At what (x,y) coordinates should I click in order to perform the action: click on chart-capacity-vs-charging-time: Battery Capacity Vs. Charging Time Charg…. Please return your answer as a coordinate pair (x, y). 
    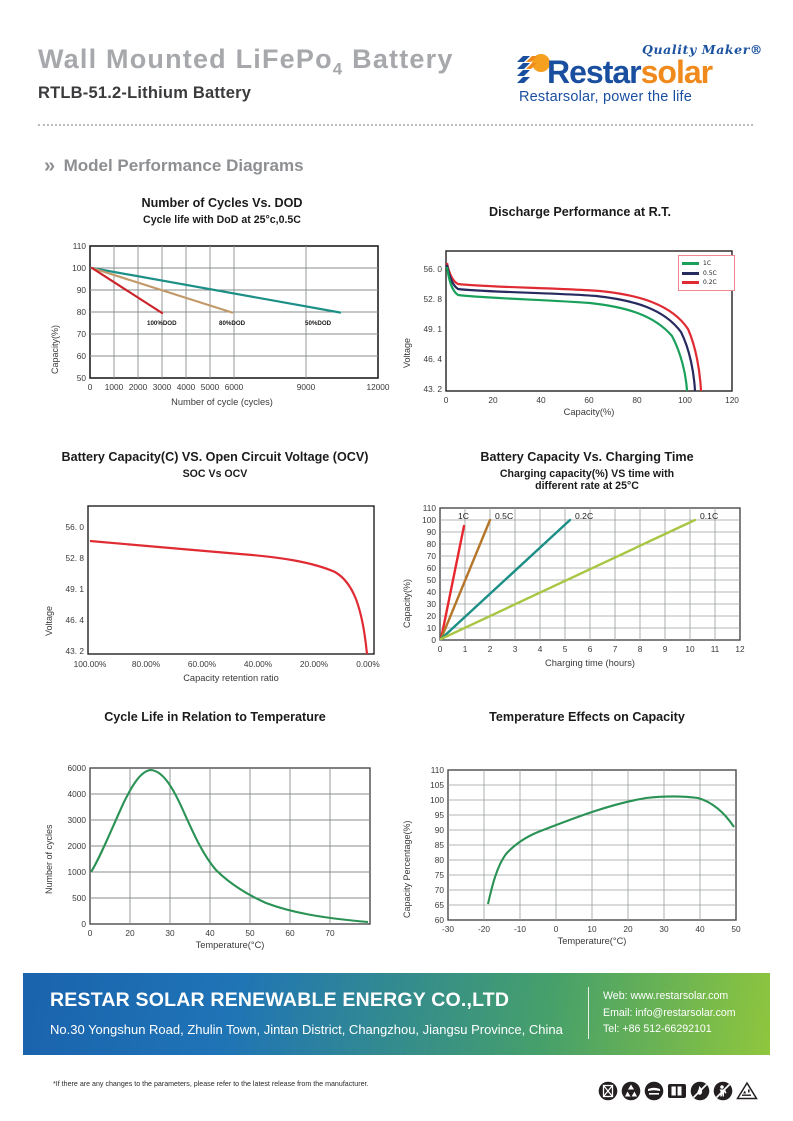
    Looking at the image, I should click on (587, 570).